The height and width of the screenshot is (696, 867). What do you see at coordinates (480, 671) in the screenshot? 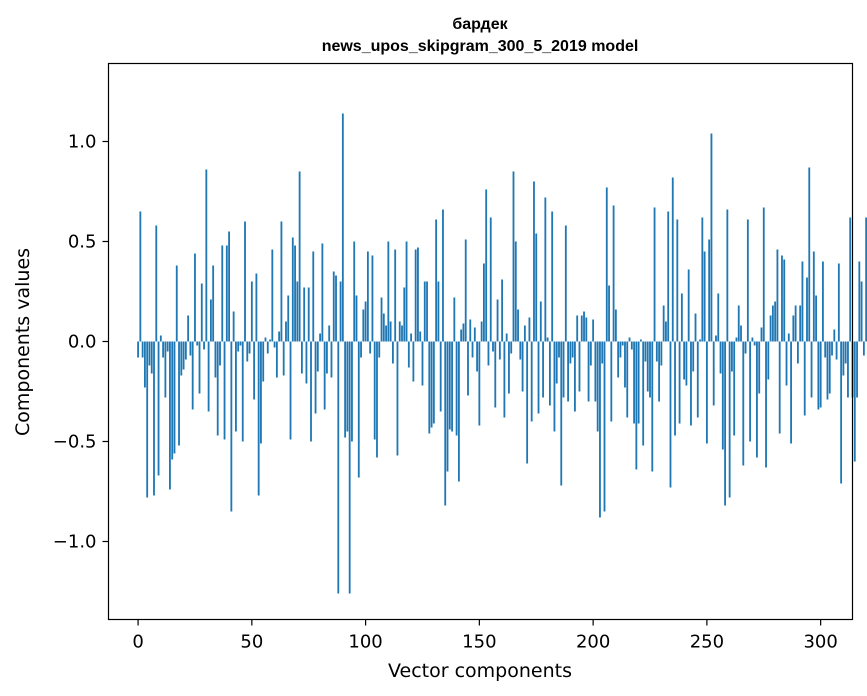
I see `x-axis-label: Vector components` at bounding box center [480, 671].